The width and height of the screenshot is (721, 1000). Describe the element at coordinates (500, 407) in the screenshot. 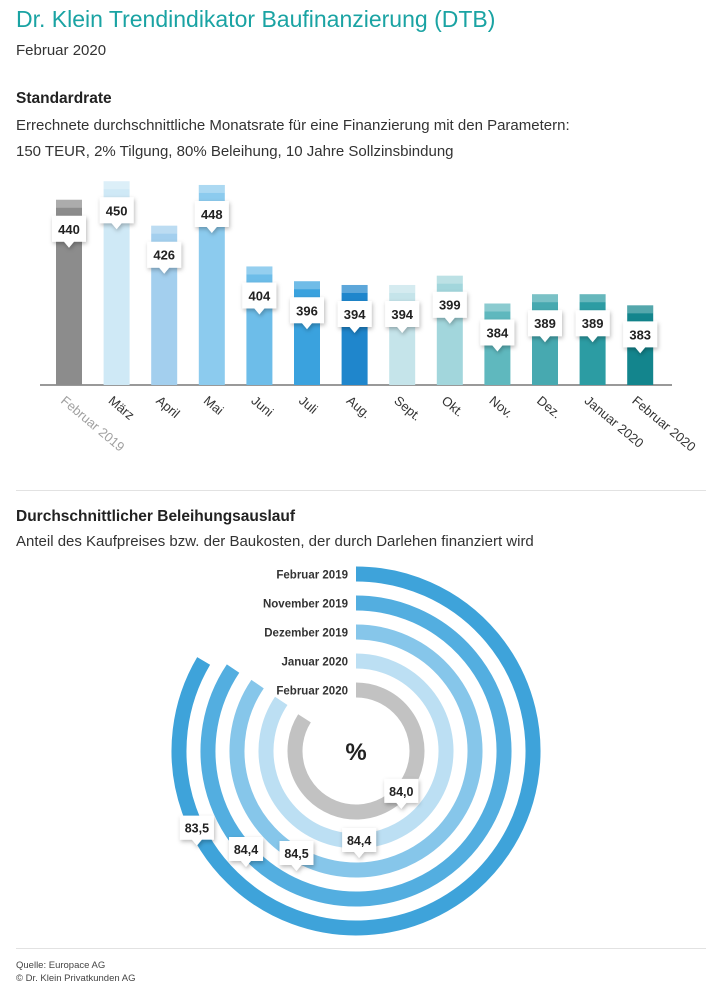

I see `category-label: Nov.` at that location.